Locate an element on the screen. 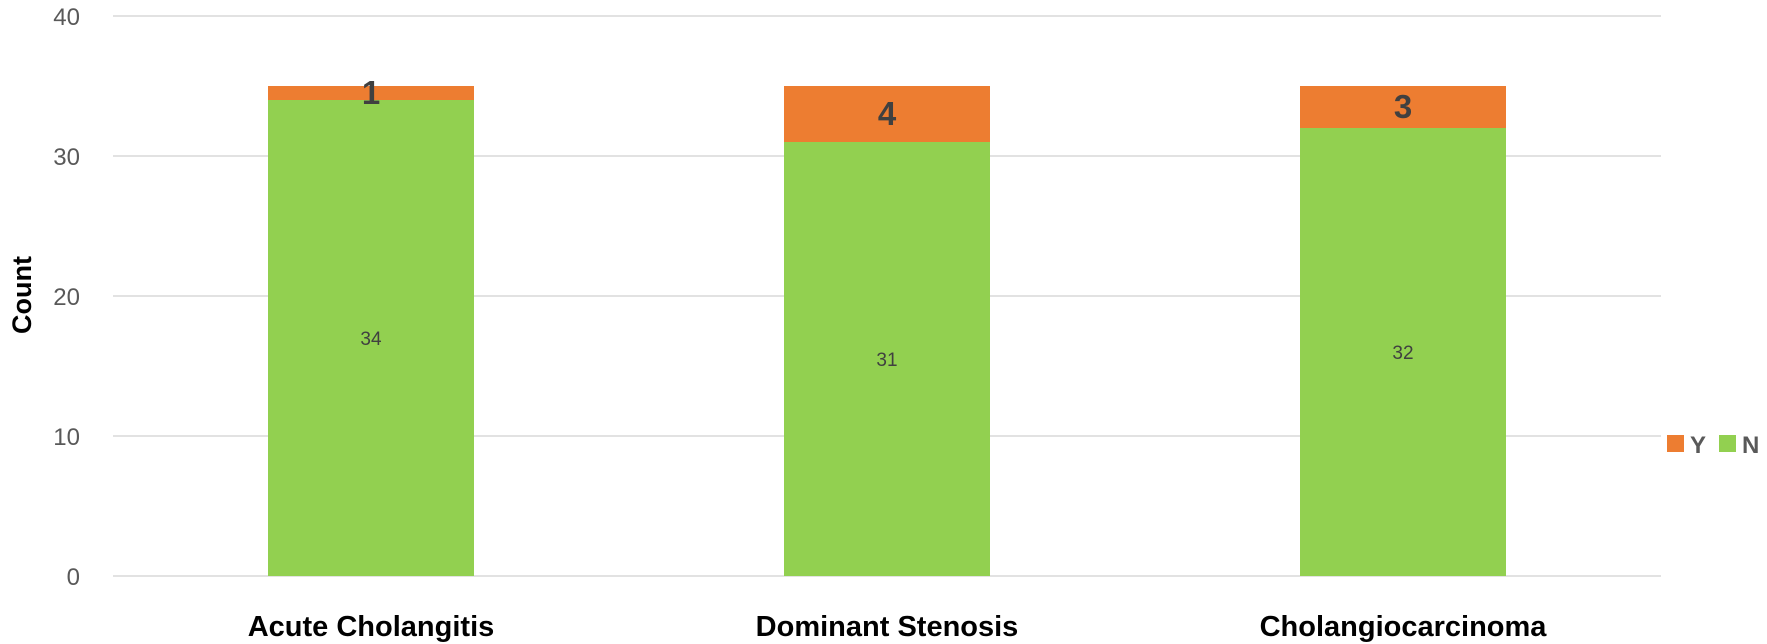 This screenshot has width=1767, height=644. y-tick-label: 0 is located at coordinates (73, 577).